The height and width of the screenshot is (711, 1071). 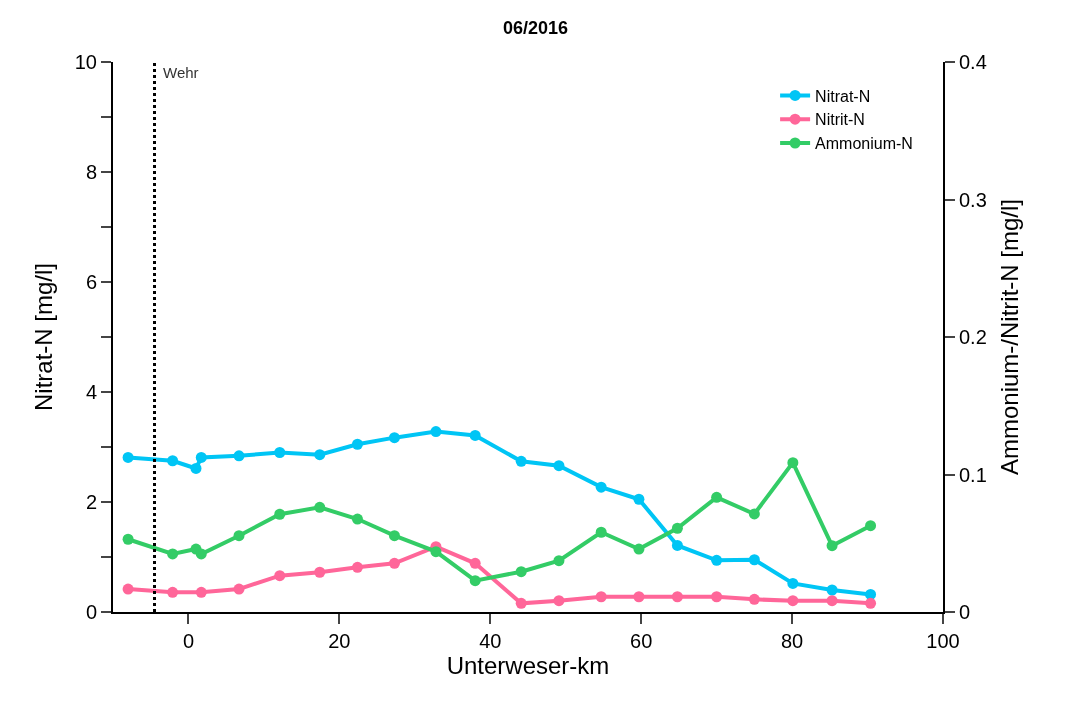 I want to click on x-tick-label: 80, so click(x=792, y=641).